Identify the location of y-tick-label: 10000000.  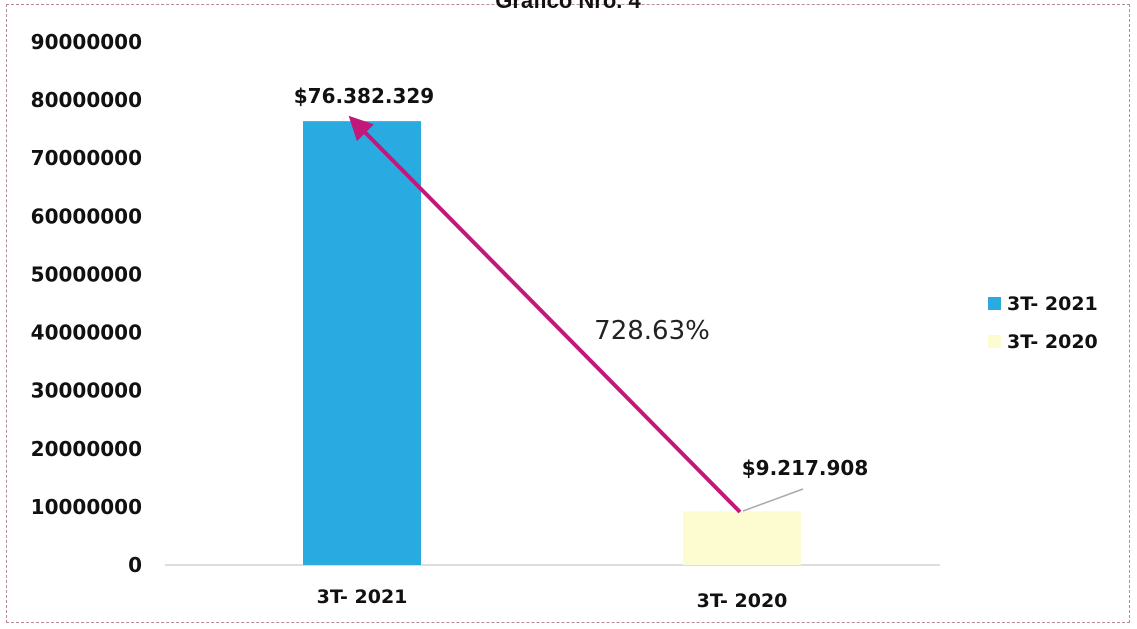
(86, 507).